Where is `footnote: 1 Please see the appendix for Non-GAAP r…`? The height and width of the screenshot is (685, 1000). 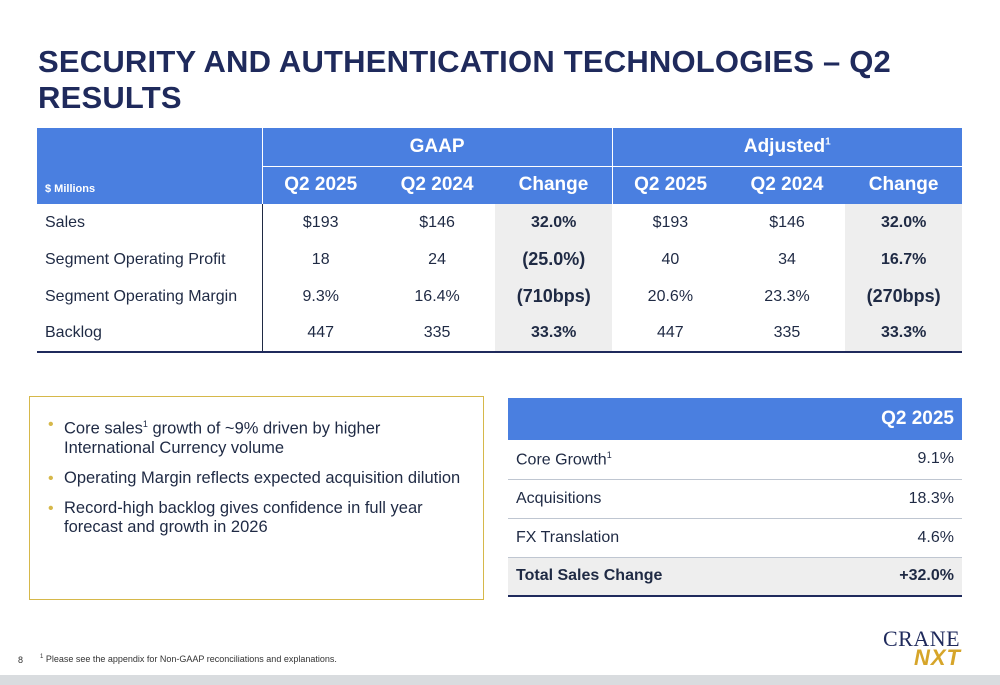 footnote: 1 Please see the appendix for Non-GAAP r… is located at coordinates (188, 659).